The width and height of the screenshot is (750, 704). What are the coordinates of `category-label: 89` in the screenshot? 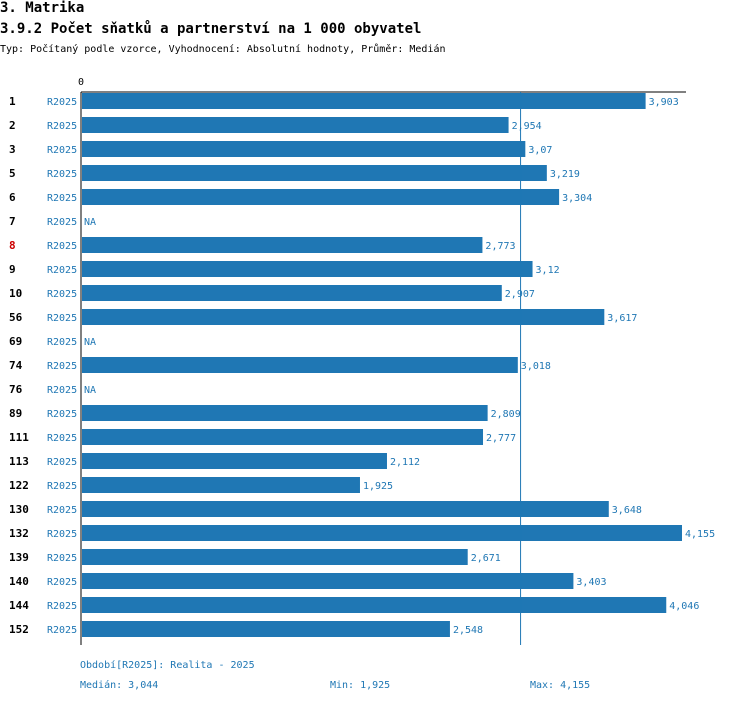 It's located at (15, 413).